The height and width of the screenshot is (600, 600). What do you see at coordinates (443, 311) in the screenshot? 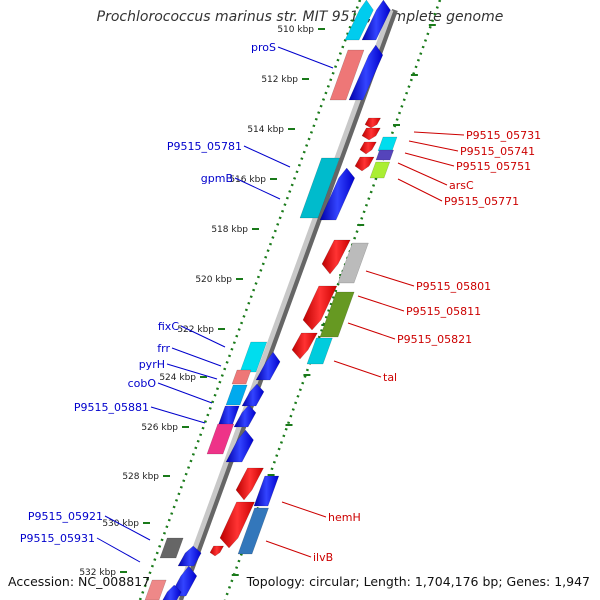
I see `reverse-gene-label: P9515_05811` at bounding box center [443, 311].